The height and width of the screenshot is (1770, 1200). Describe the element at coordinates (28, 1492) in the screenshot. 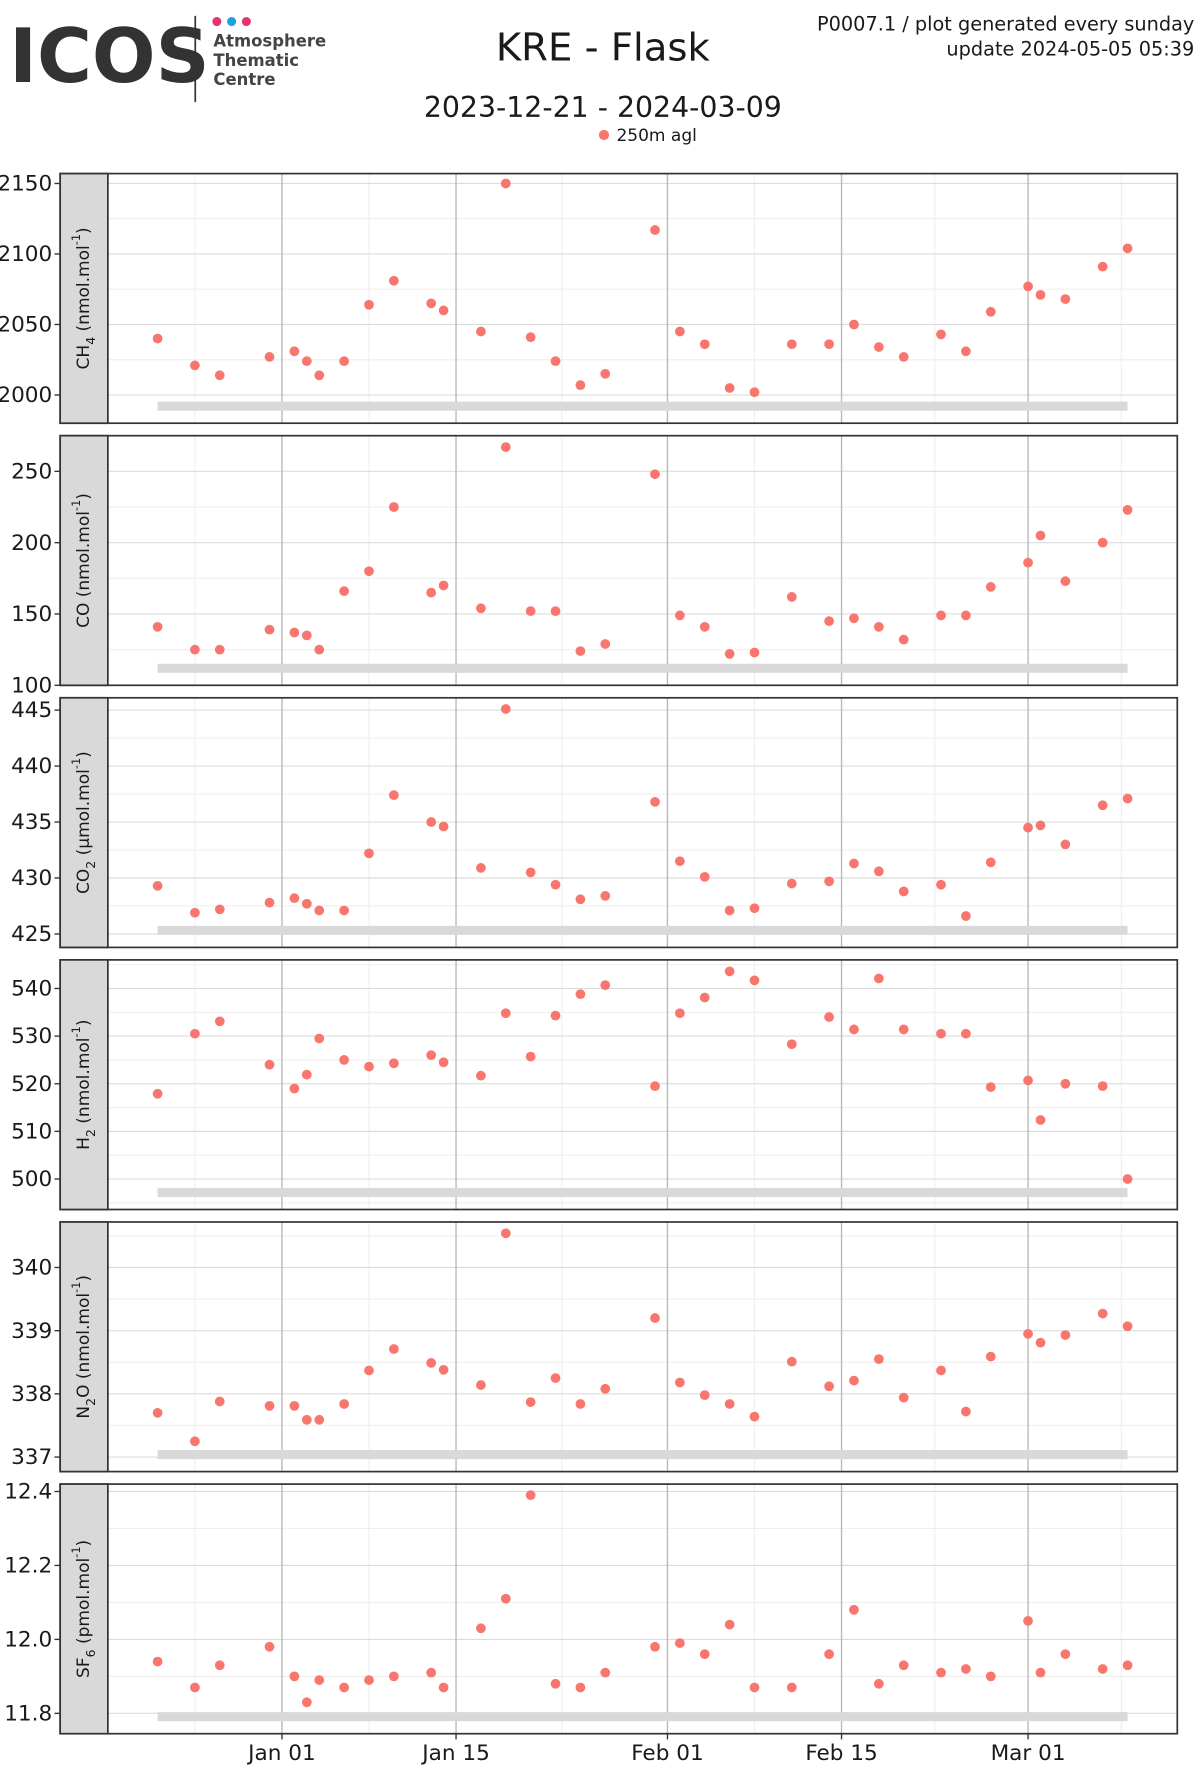

I see `y-tick-label: 12.4` at that location.